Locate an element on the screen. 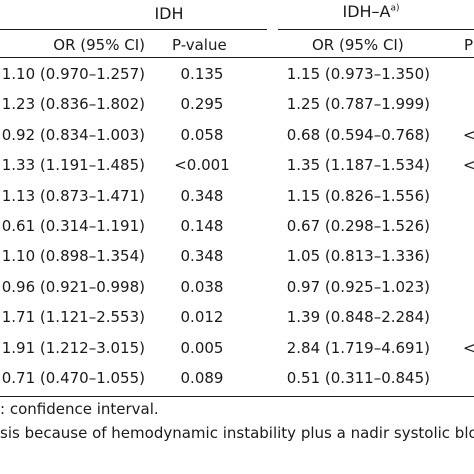 The height and width of the screenshot is (474, 474). cell-or-ci-idh: 1.10 (0.970–1.257) is located at coordinates (73, 74).